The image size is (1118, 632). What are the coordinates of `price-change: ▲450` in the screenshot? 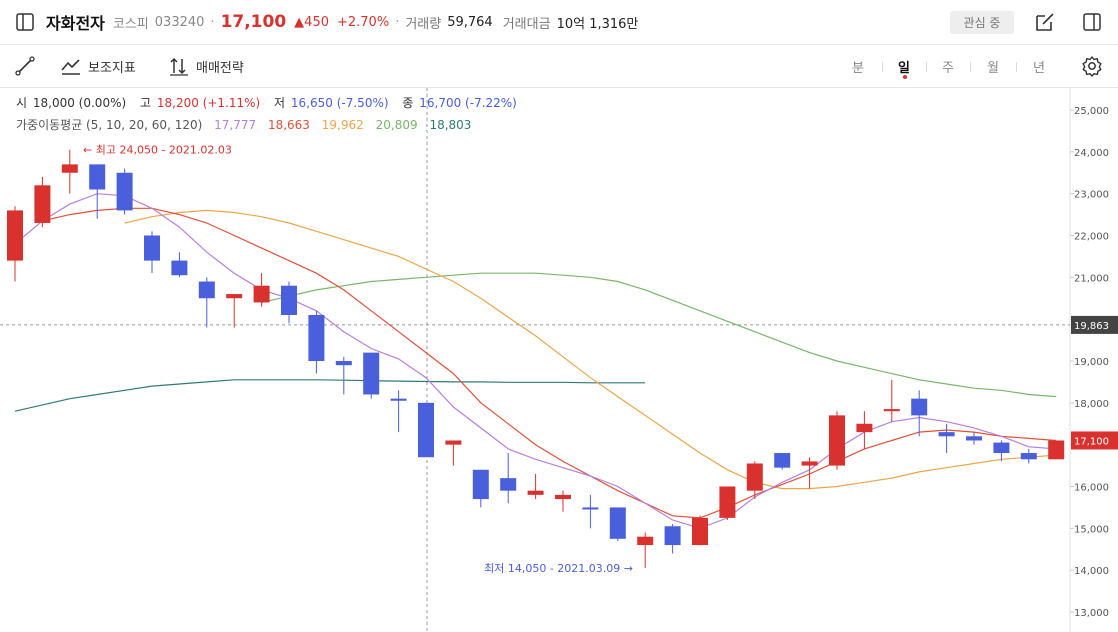 It's located at (311, 22).